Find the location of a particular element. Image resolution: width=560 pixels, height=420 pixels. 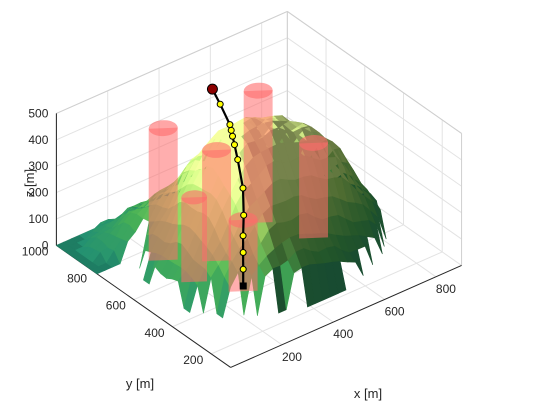

z-tick-label: 200 is located at coordinates (38, 193).